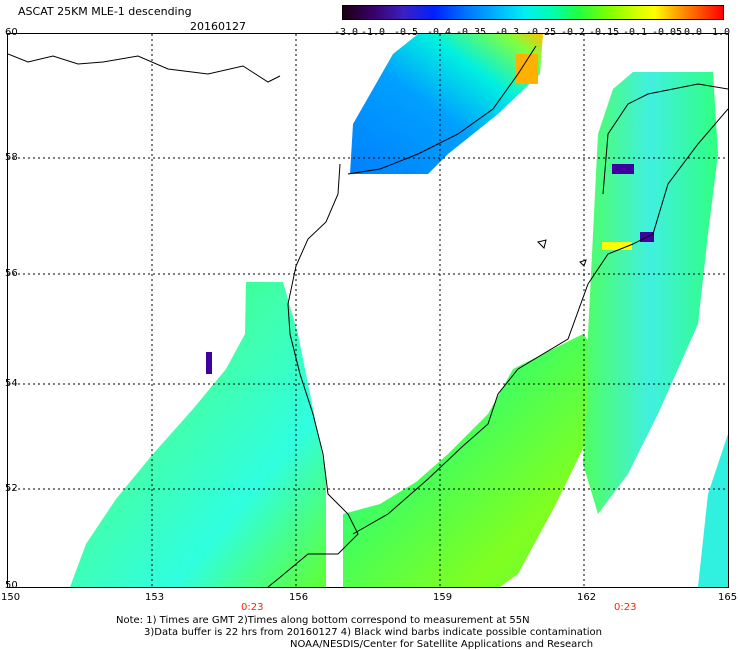 The height and width of the screenshot is (650, 740). What do you see at coordinates (604, 32) in the screenshot?
I see `colorbar-label: -0.15` at bounding box center [604, 32].